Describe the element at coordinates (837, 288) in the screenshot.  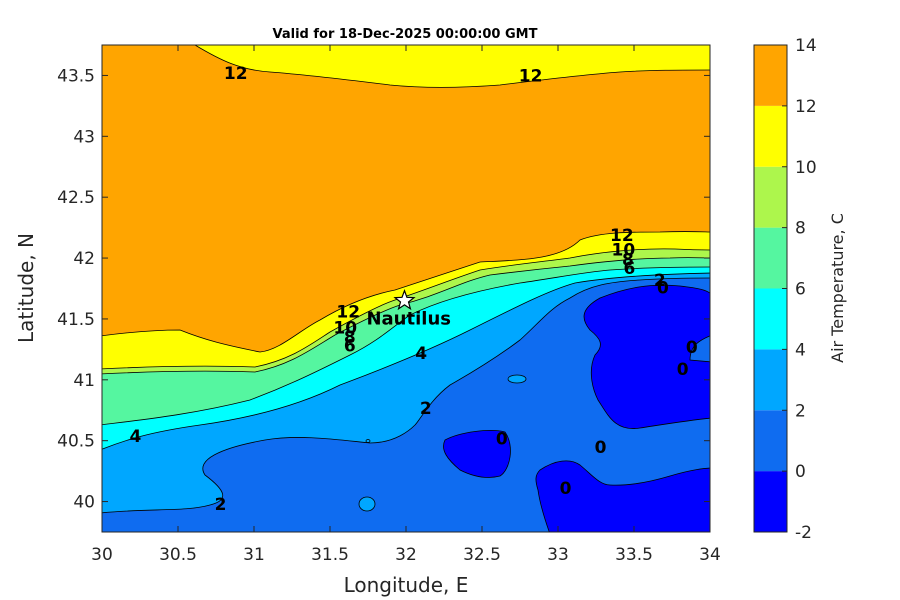
I see `colorbar-label: Air Temperature, C` at that location.